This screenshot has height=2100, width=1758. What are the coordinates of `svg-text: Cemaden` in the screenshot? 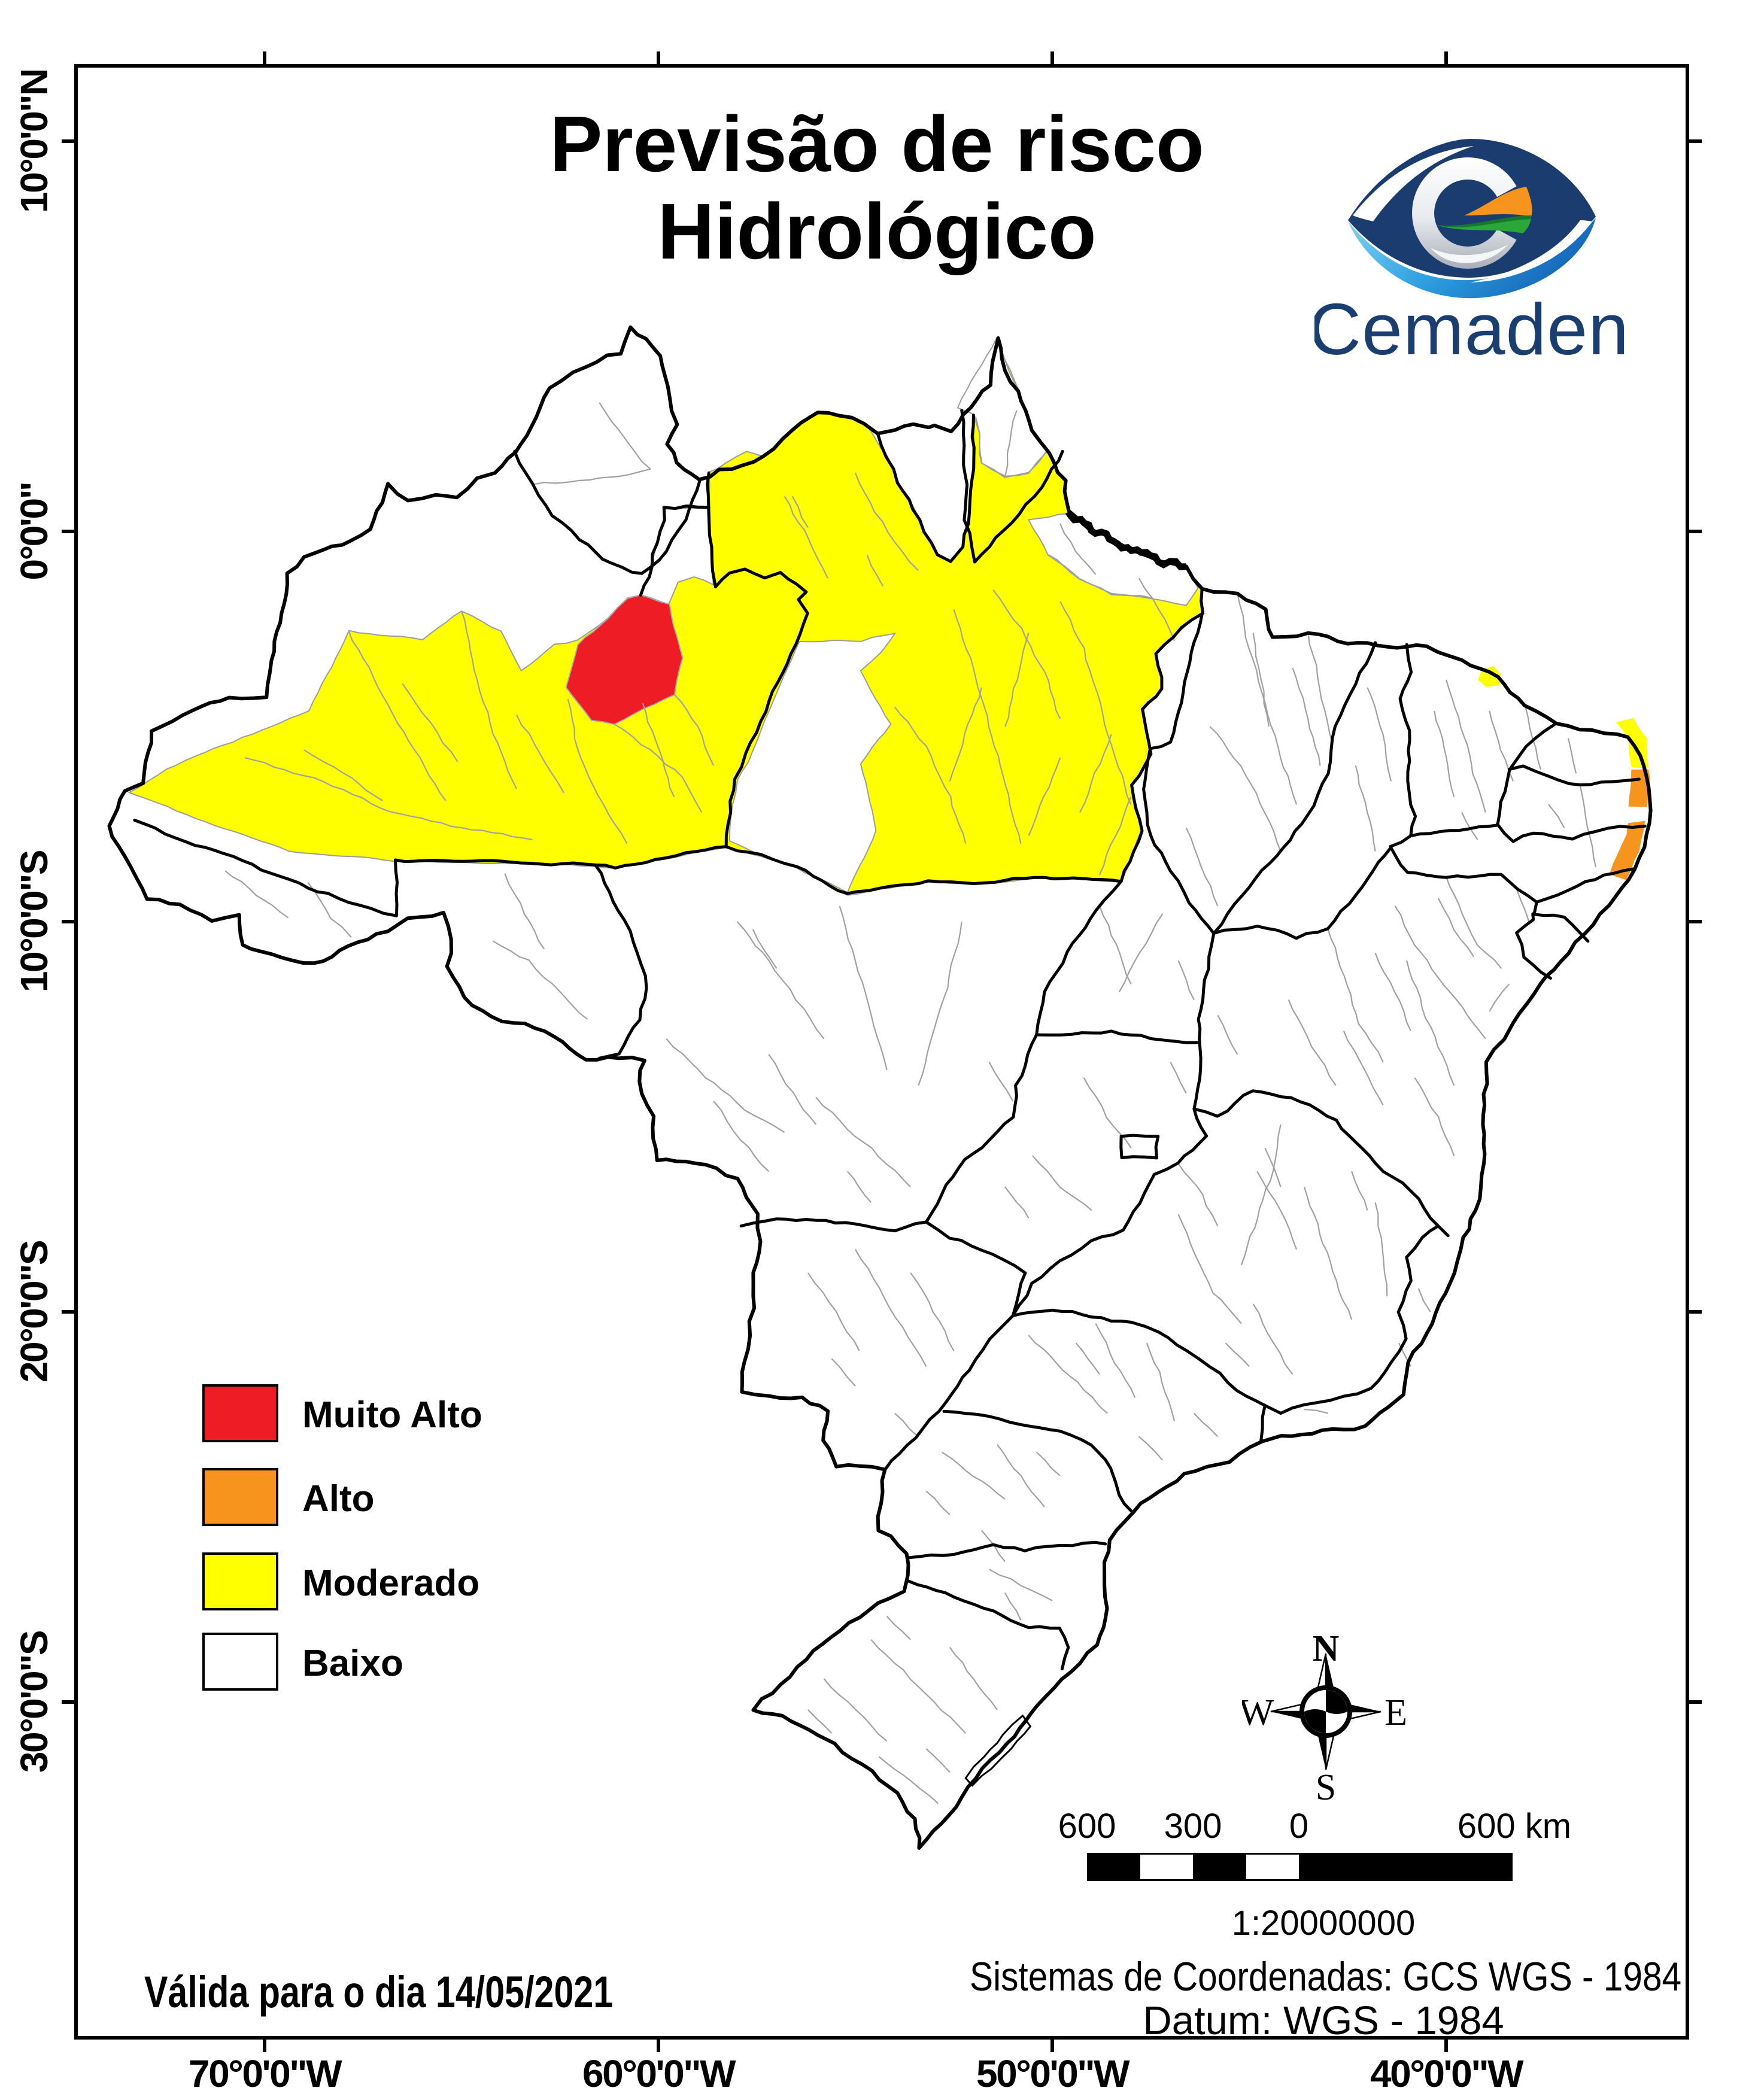 It's located at (1470, 326).